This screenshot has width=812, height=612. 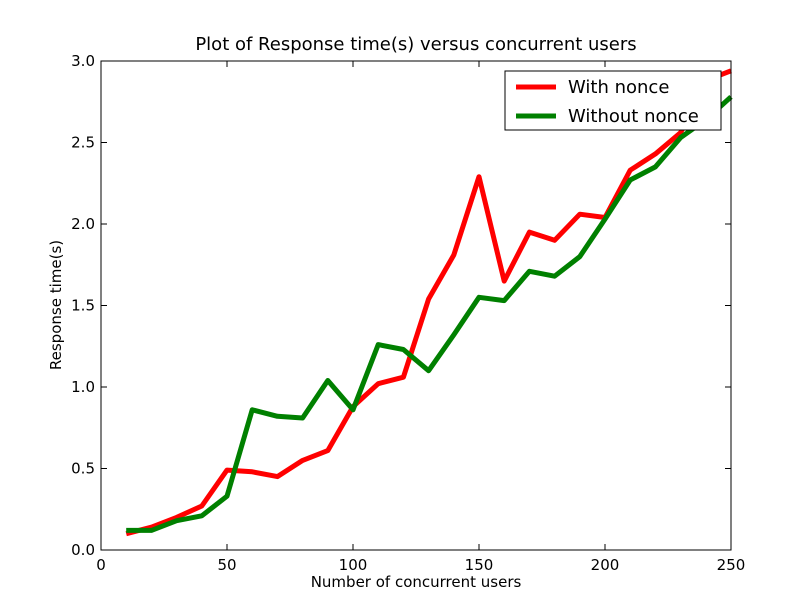 What do you see at coordinates (101, 565) in the screenshot?
I see `x-tick-label: 0` at bounding box center [101, 565].